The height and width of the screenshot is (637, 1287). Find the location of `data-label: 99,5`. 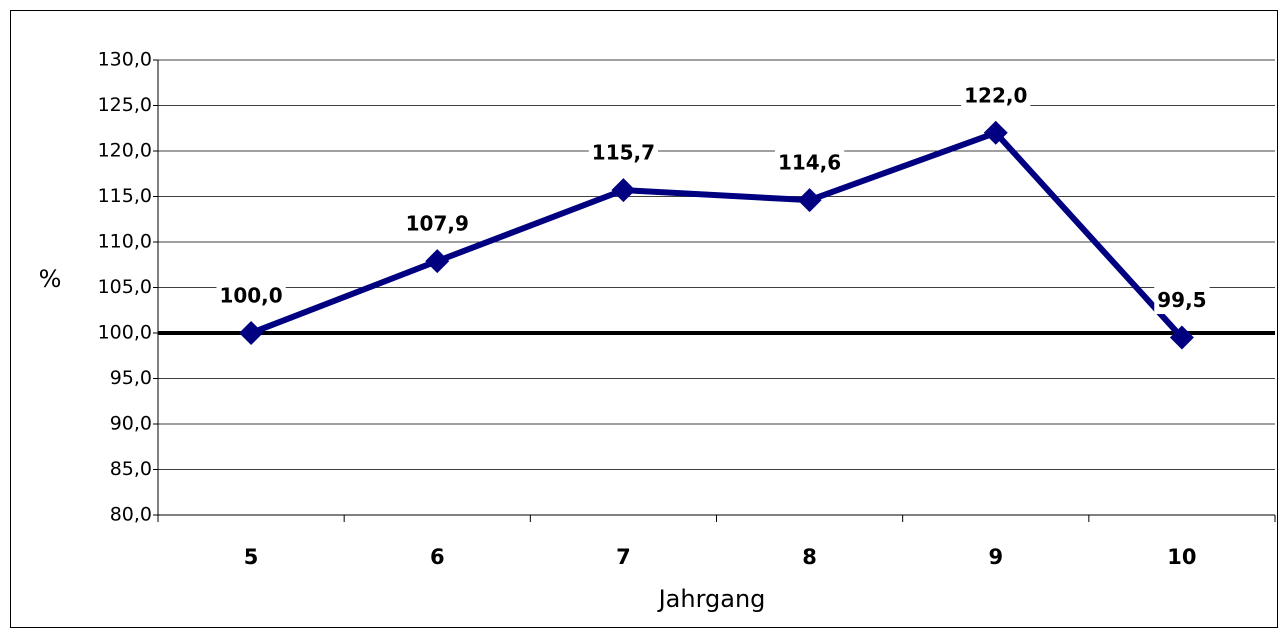

data-label: 99,5 is located at coordinates (1181, 300).